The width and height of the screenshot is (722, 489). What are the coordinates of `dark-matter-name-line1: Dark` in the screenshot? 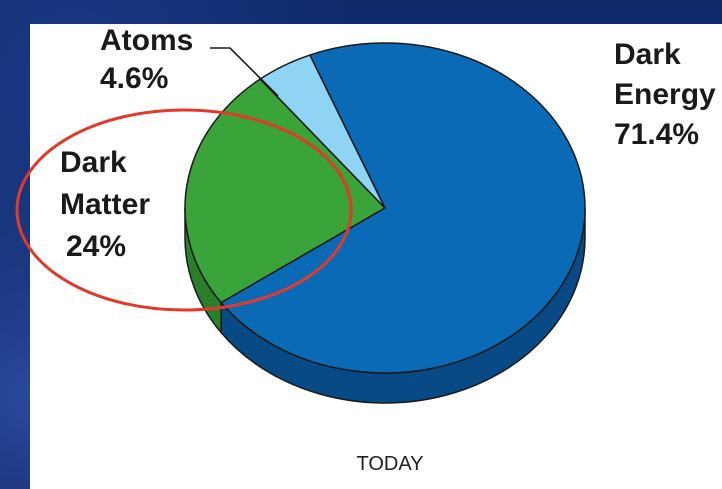 It's located at (93, 162).